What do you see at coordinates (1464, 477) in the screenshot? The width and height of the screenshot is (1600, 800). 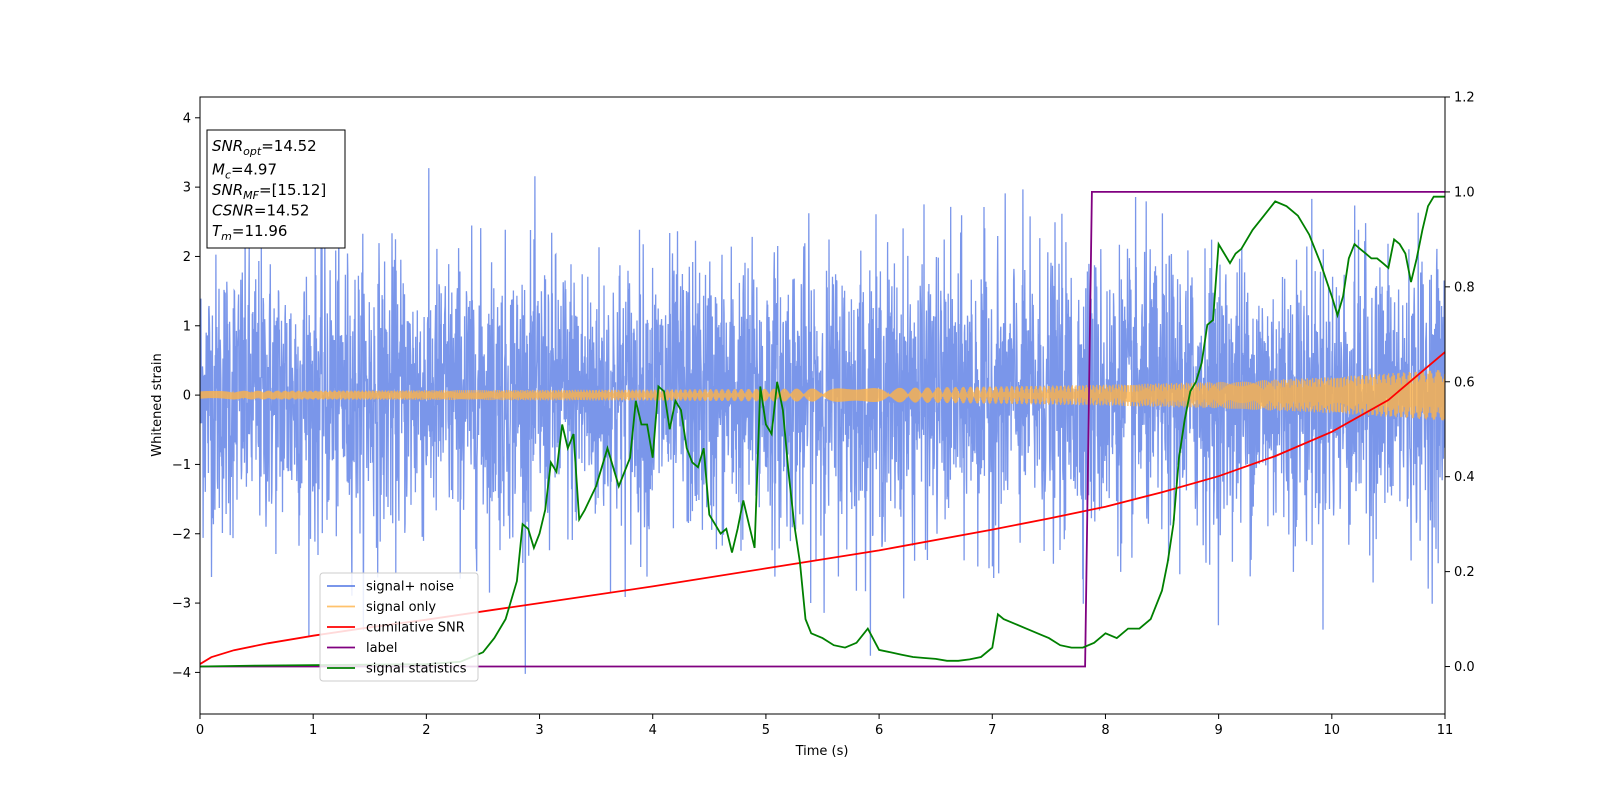 I see `y2-tick-label: 0.4` at bounding box center [1464, 477].